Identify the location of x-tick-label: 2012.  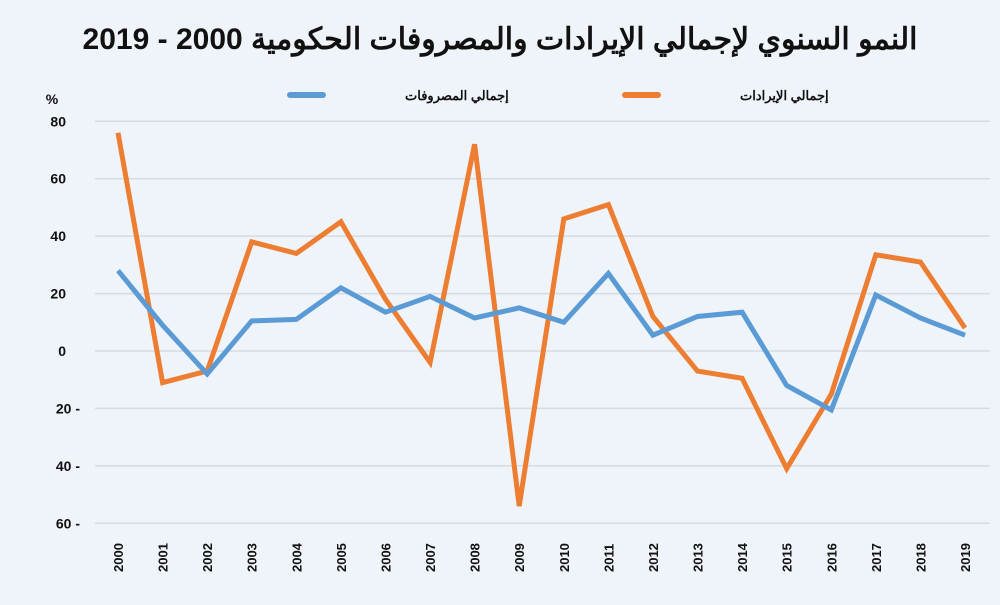
(653, 557).